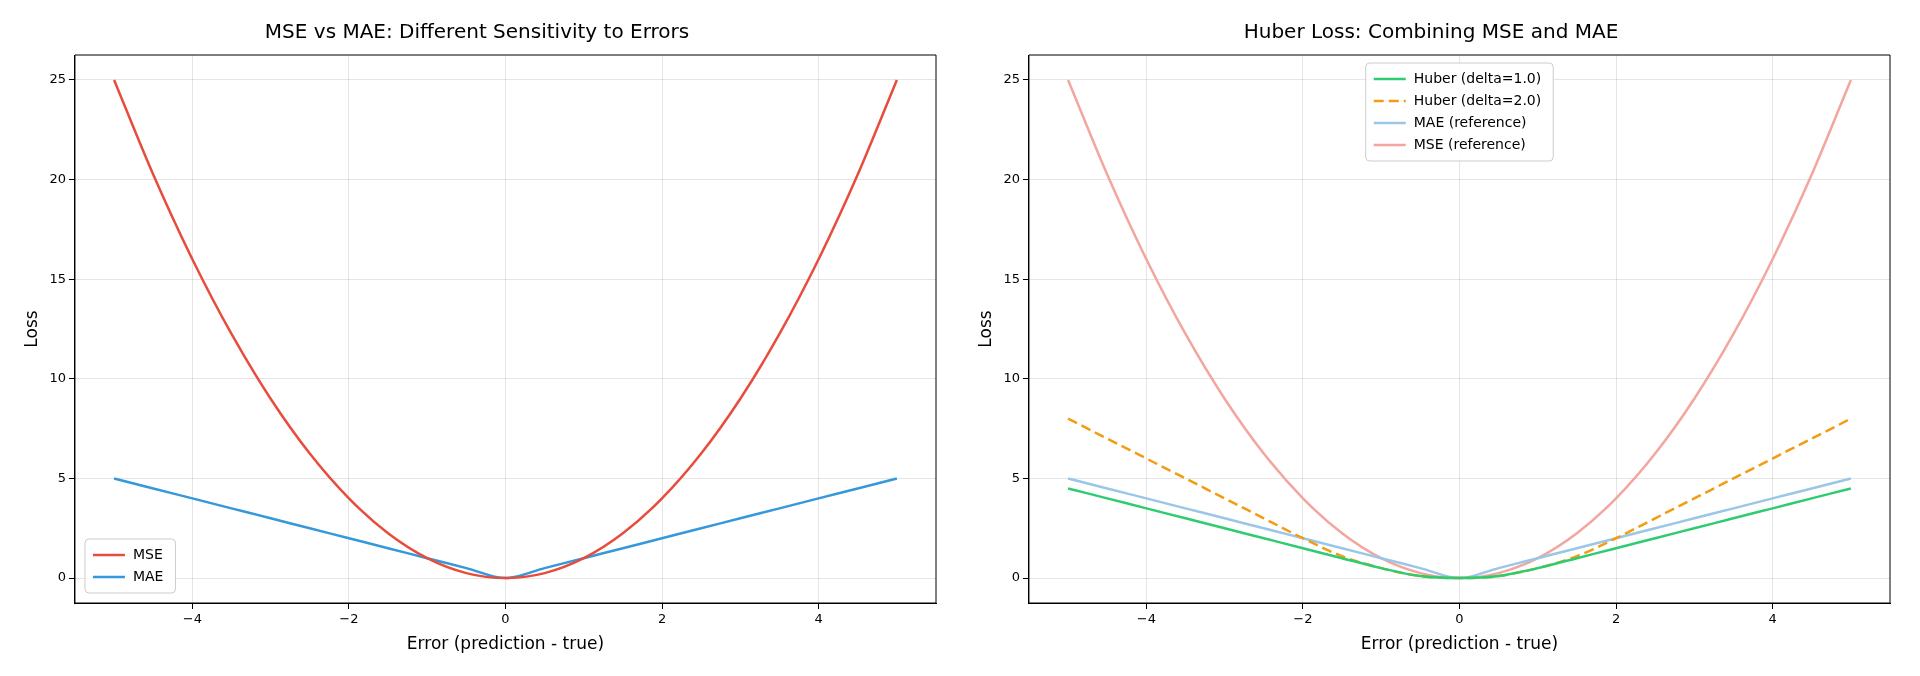 This screenshot has height=676, width=1920. What do you see at coordinates (148, 575) in the screenshot?
I see `legend-label: MAE` at bounding box center [148, 575].